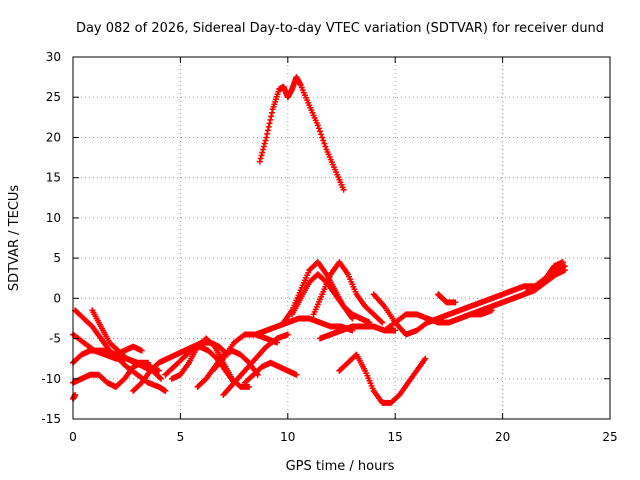  Describe the element at coordinates (53, 137) in the screenshot. I see `y-tick-label: 20` at that location.